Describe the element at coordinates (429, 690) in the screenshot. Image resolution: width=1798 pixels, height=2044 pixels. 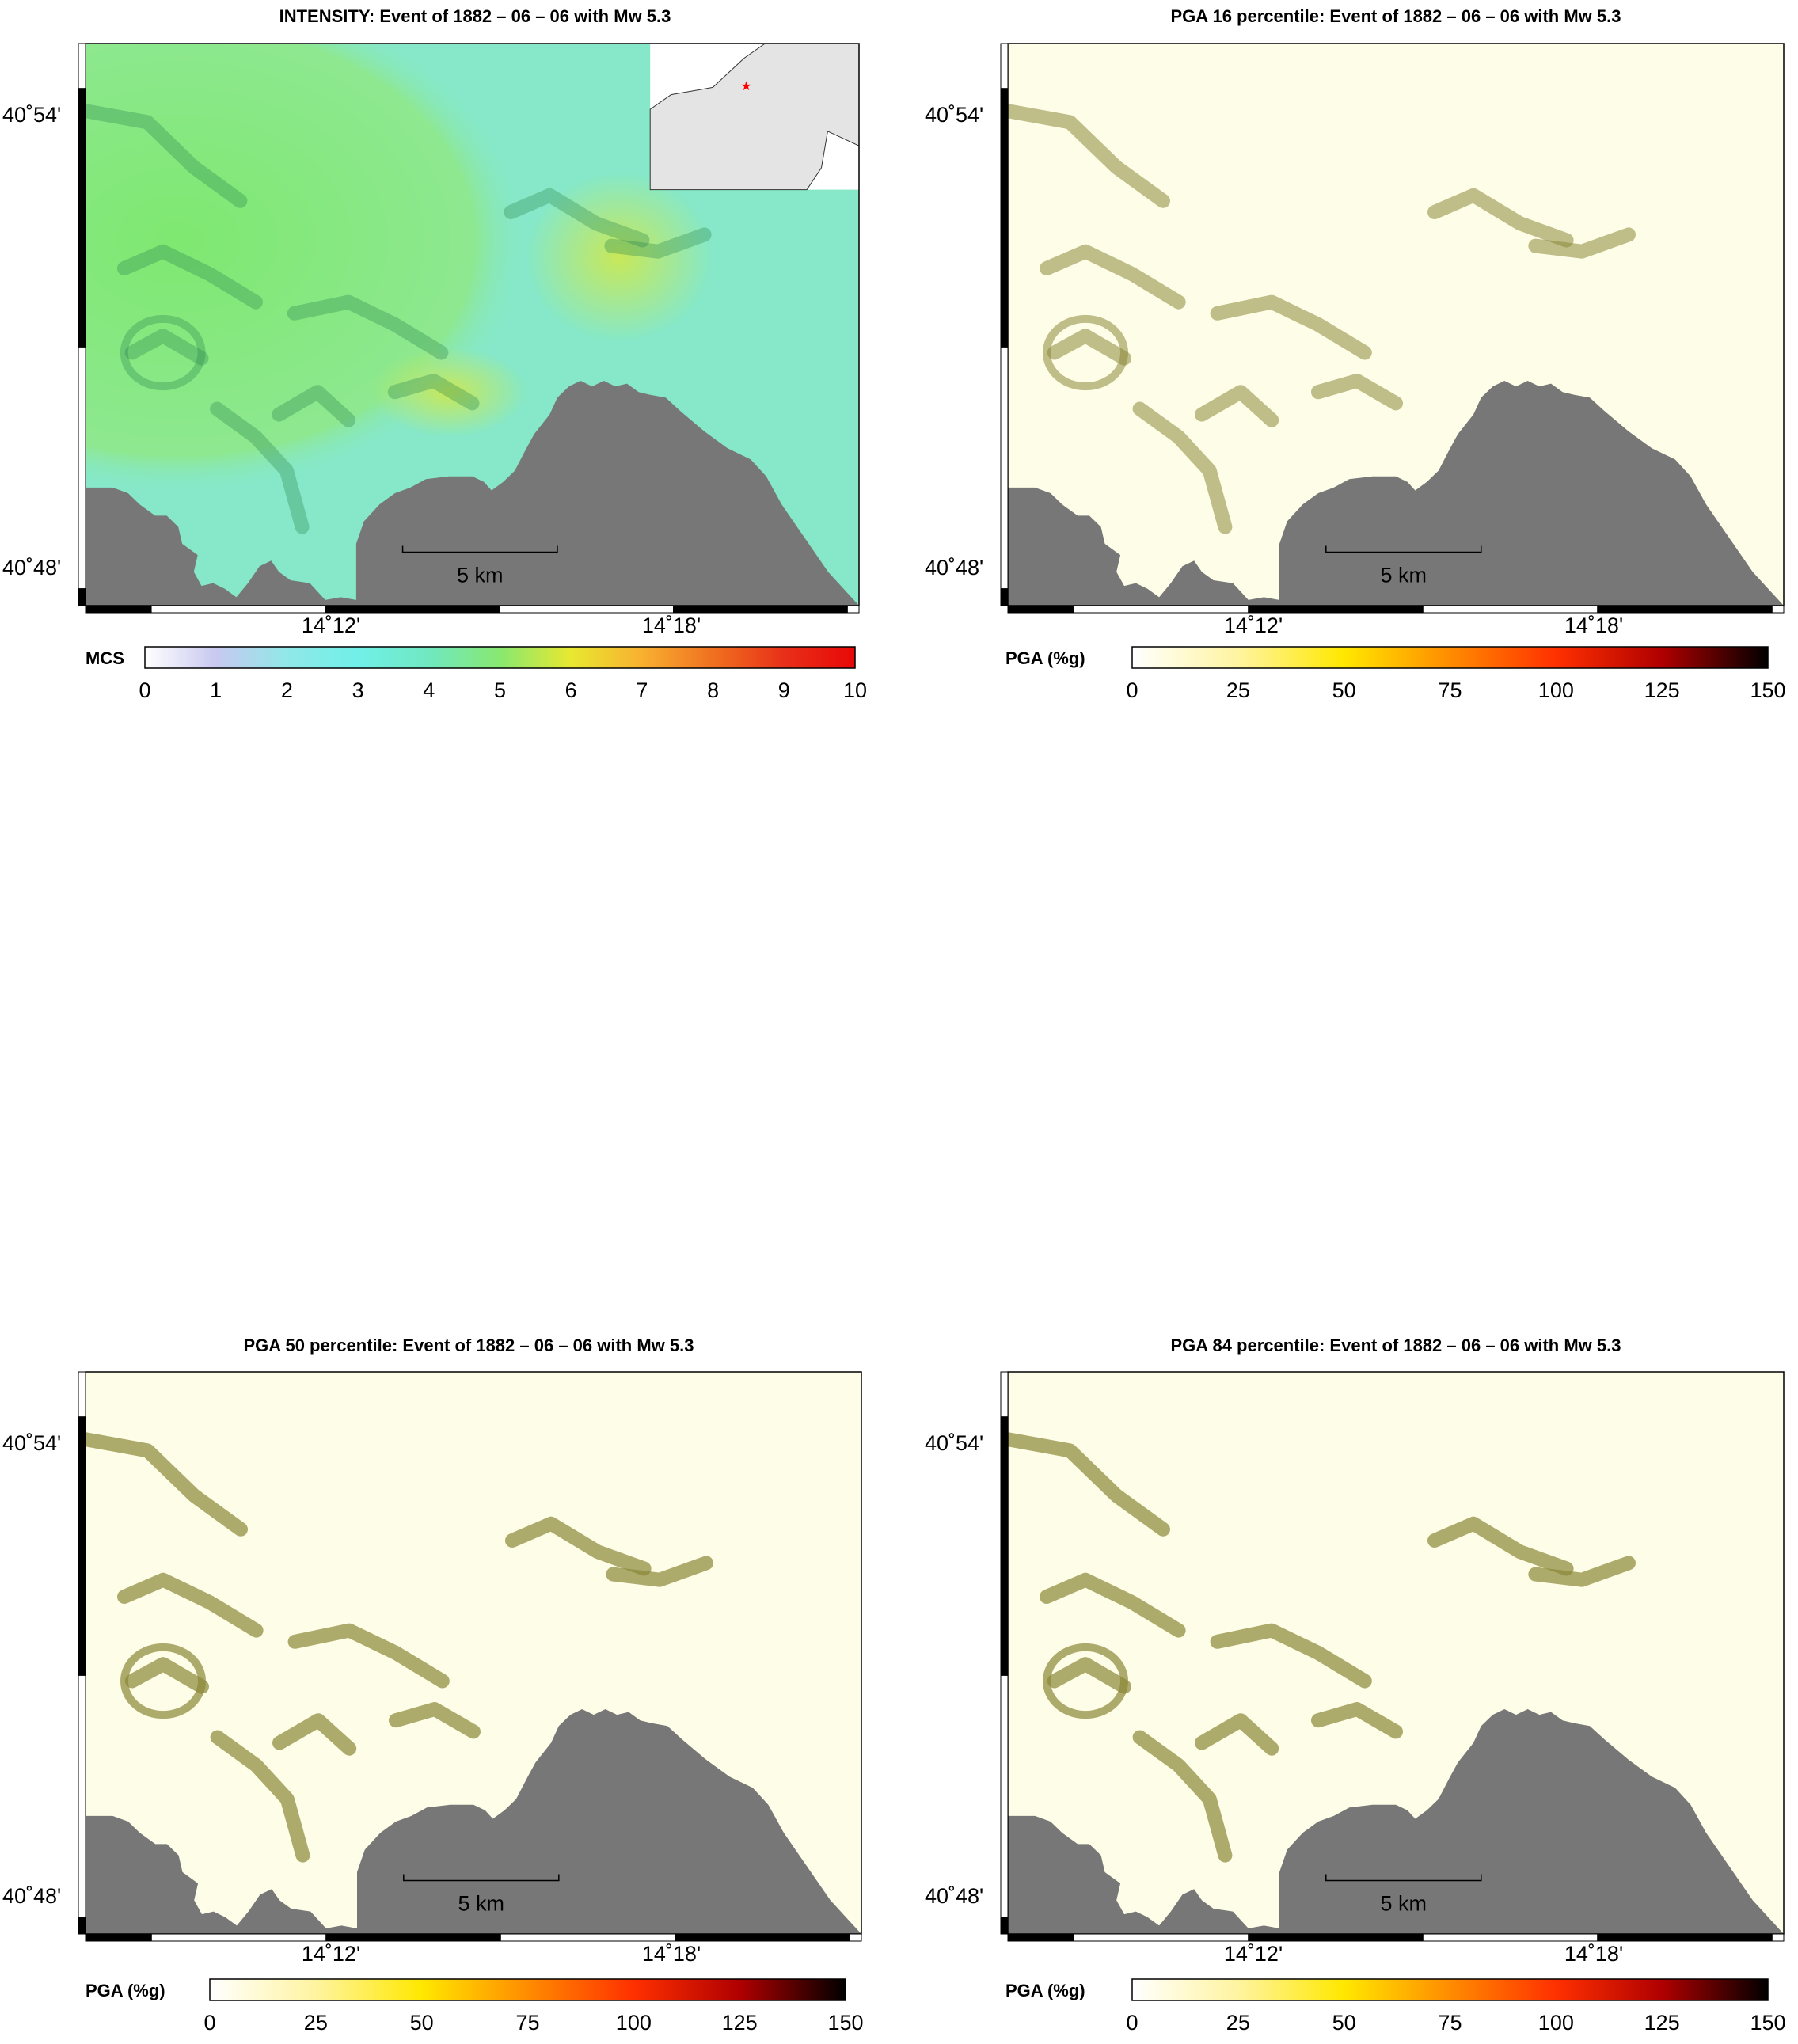
I see `colorbar-tick-label: 4` at that location.